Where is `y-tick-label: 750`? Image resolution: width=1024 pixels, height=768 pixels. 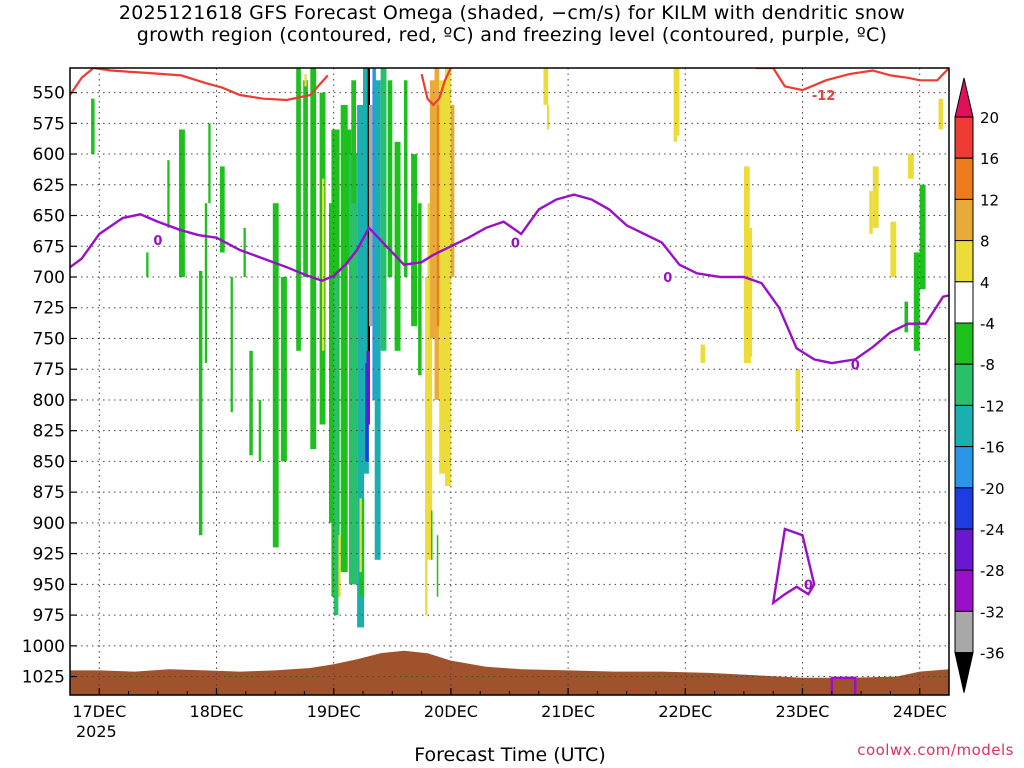
y-tick-label: 750 is located at coordinates (49, 339).